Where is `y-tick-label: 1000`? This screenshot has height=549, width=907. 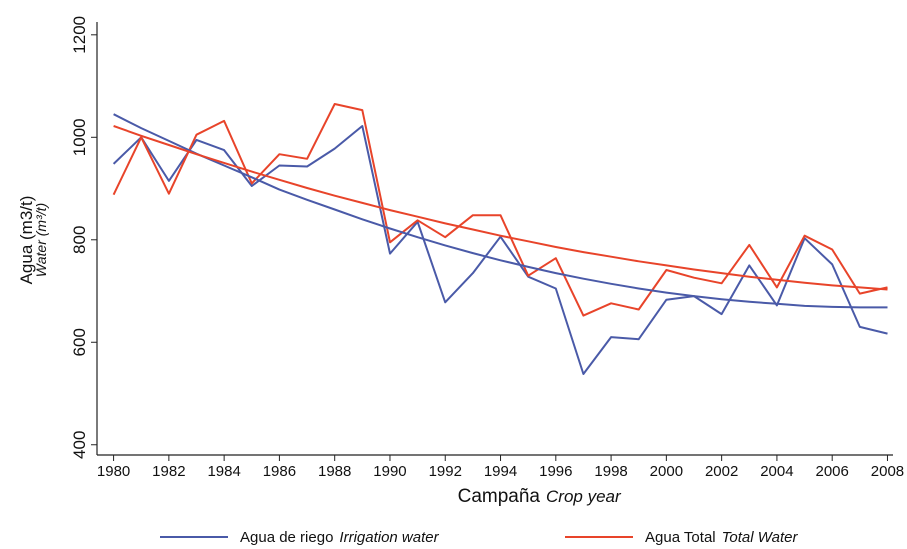
y-tick-label: 1000 is located at coordinates (79, 137).